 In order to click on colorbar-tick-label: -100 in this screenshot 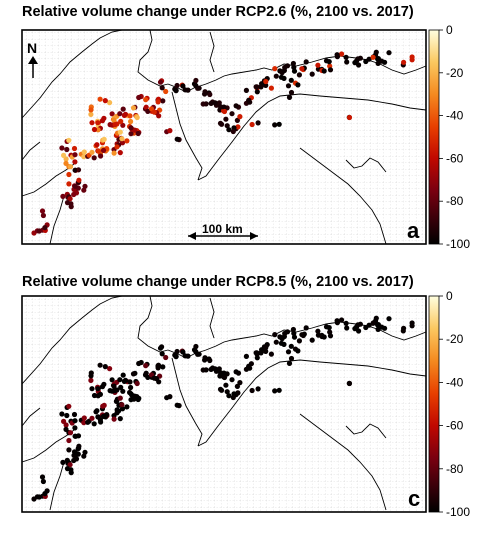, I will do `click(458, 512)`.